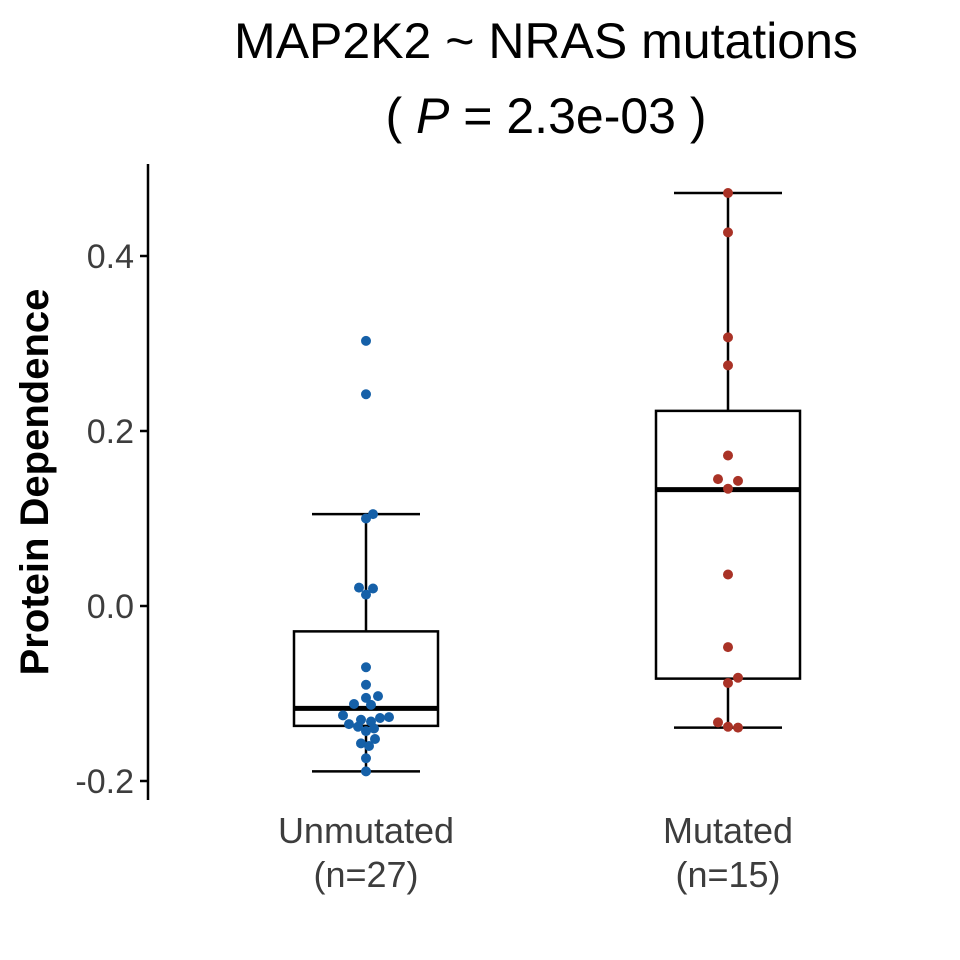  Describe the element at coordinates (535, 852) in the screenshot. I see `x-axis-category-labels: Unmutated(n=27) Mutated(n=15)` at that location.